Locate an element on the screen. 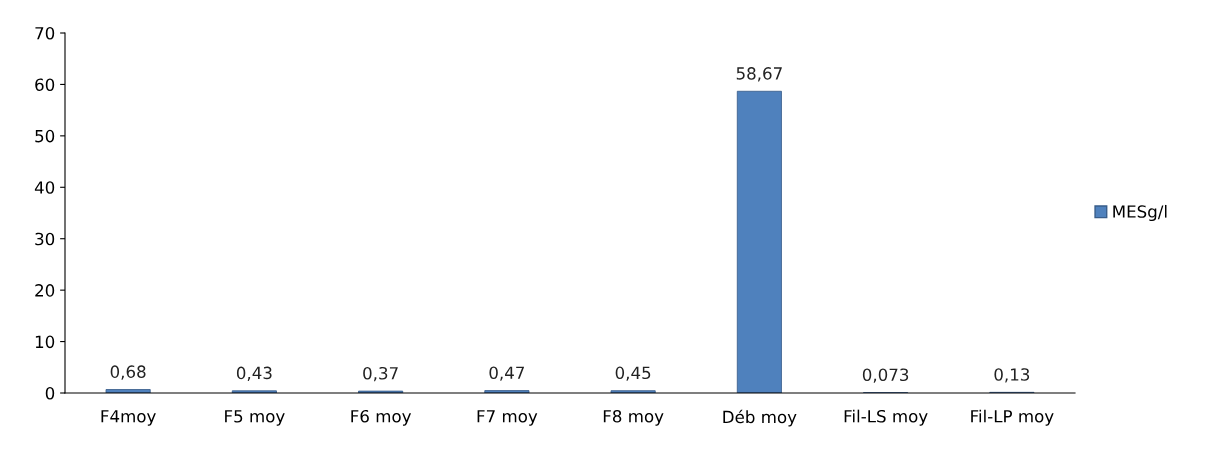 This screenshot has height=457, width=1220. y-tick-label: 10 is located at coordinates (45, 342).